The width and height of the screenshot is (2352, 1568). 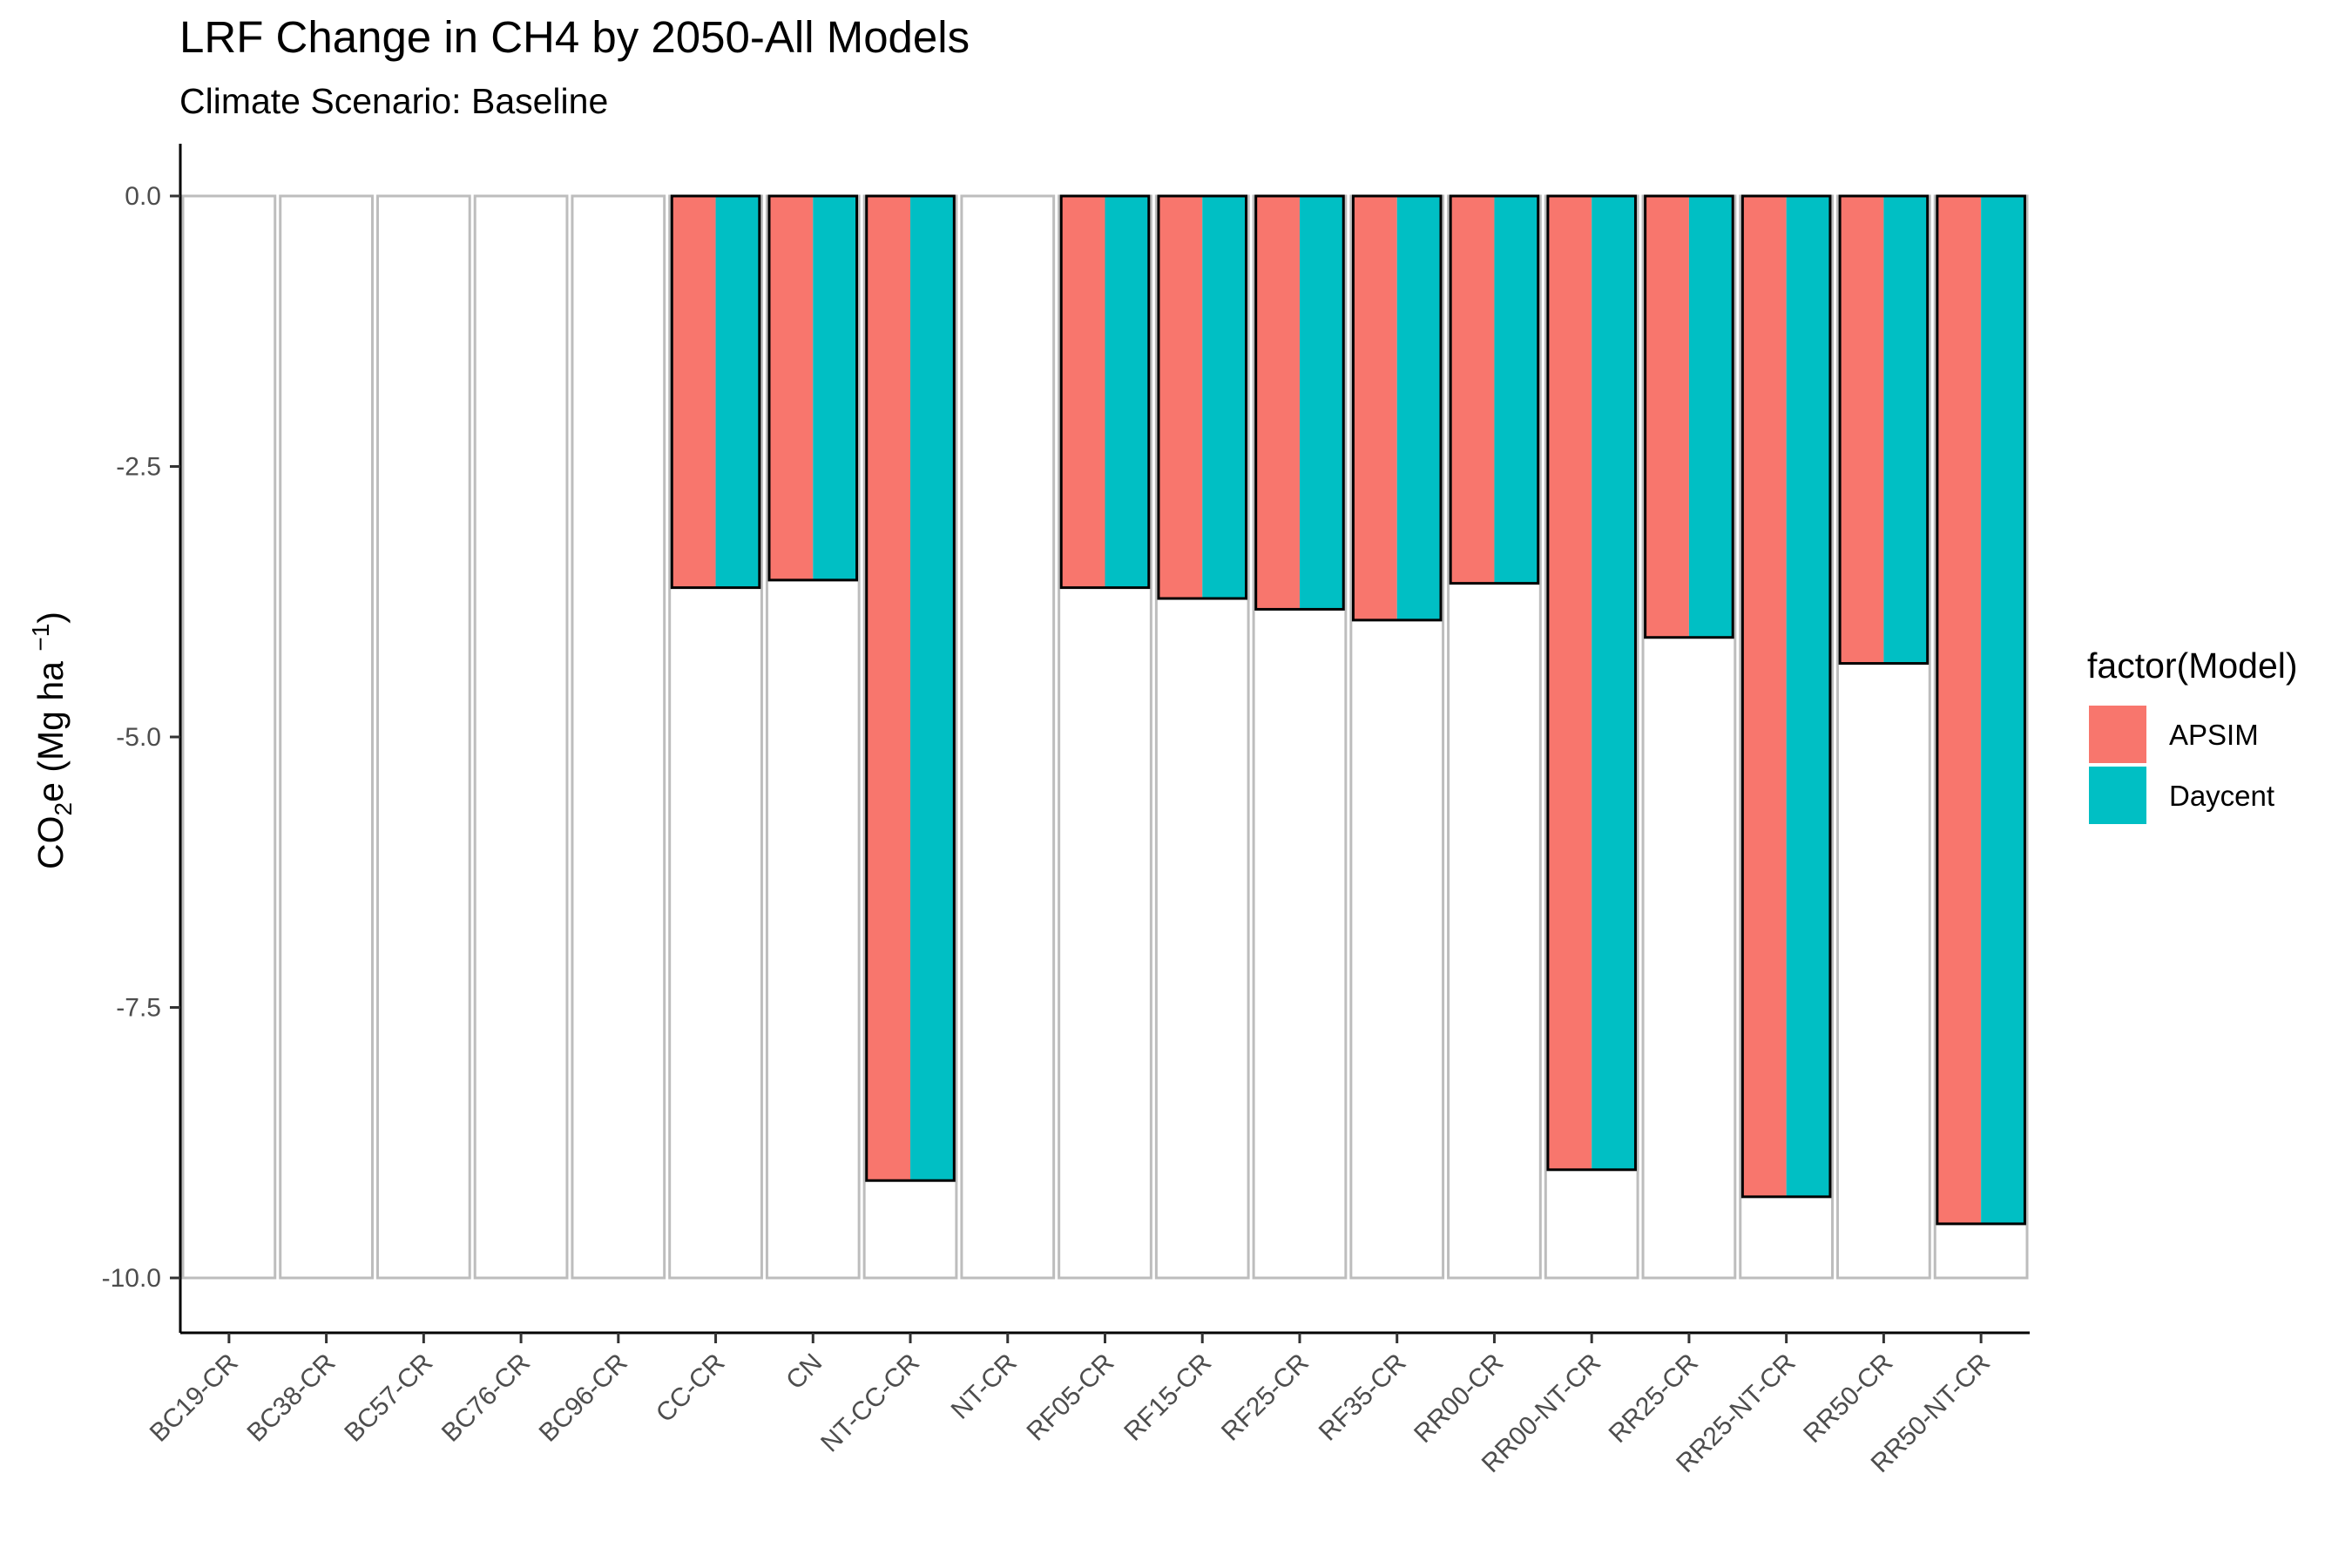 I want to click on y-tick-labels: 0.0 -2.5 -5.0 -7.5 -10.0, so click(x=141, y=737).